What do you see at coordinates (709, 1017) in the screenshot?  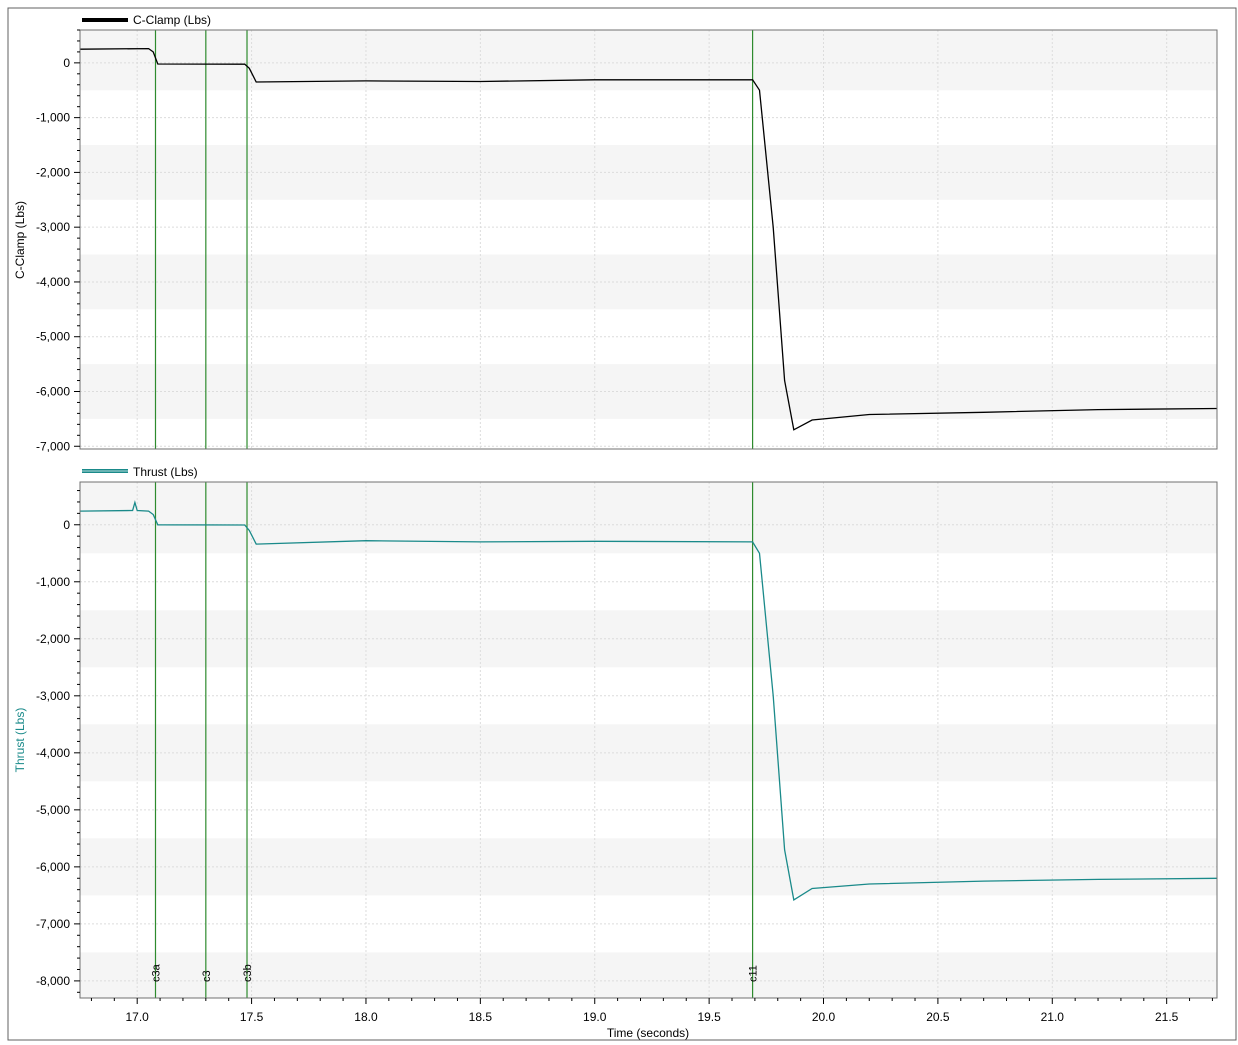 I see `x-tick-label: 19.5` at bounding box center [709, 1017].